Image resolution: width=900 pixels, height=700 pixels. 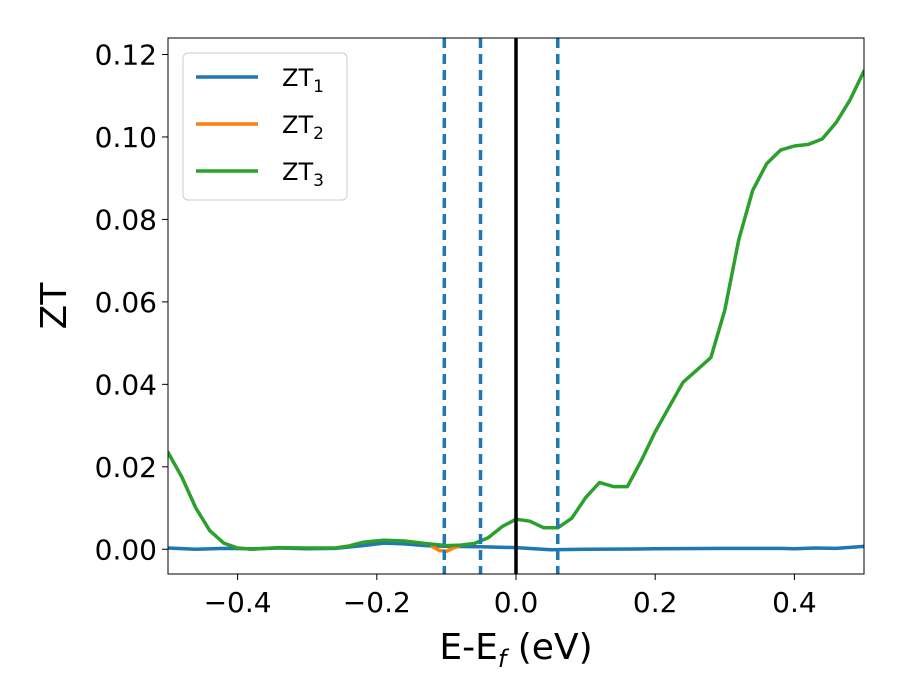 What do you see at coordinates (126, 467) in the screenshot?
I see `y-tick-label: 0.02` at bounding box center [126, 467].